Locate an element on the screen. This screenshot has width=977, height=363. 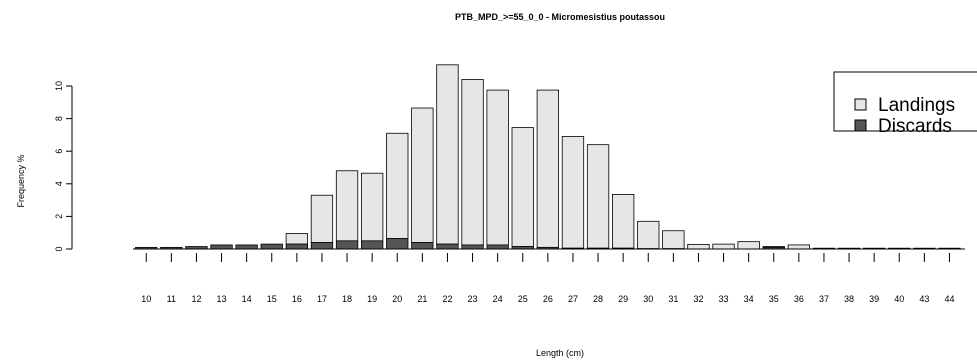
y-tick-label: 2 is located at coordinates (59, 216).